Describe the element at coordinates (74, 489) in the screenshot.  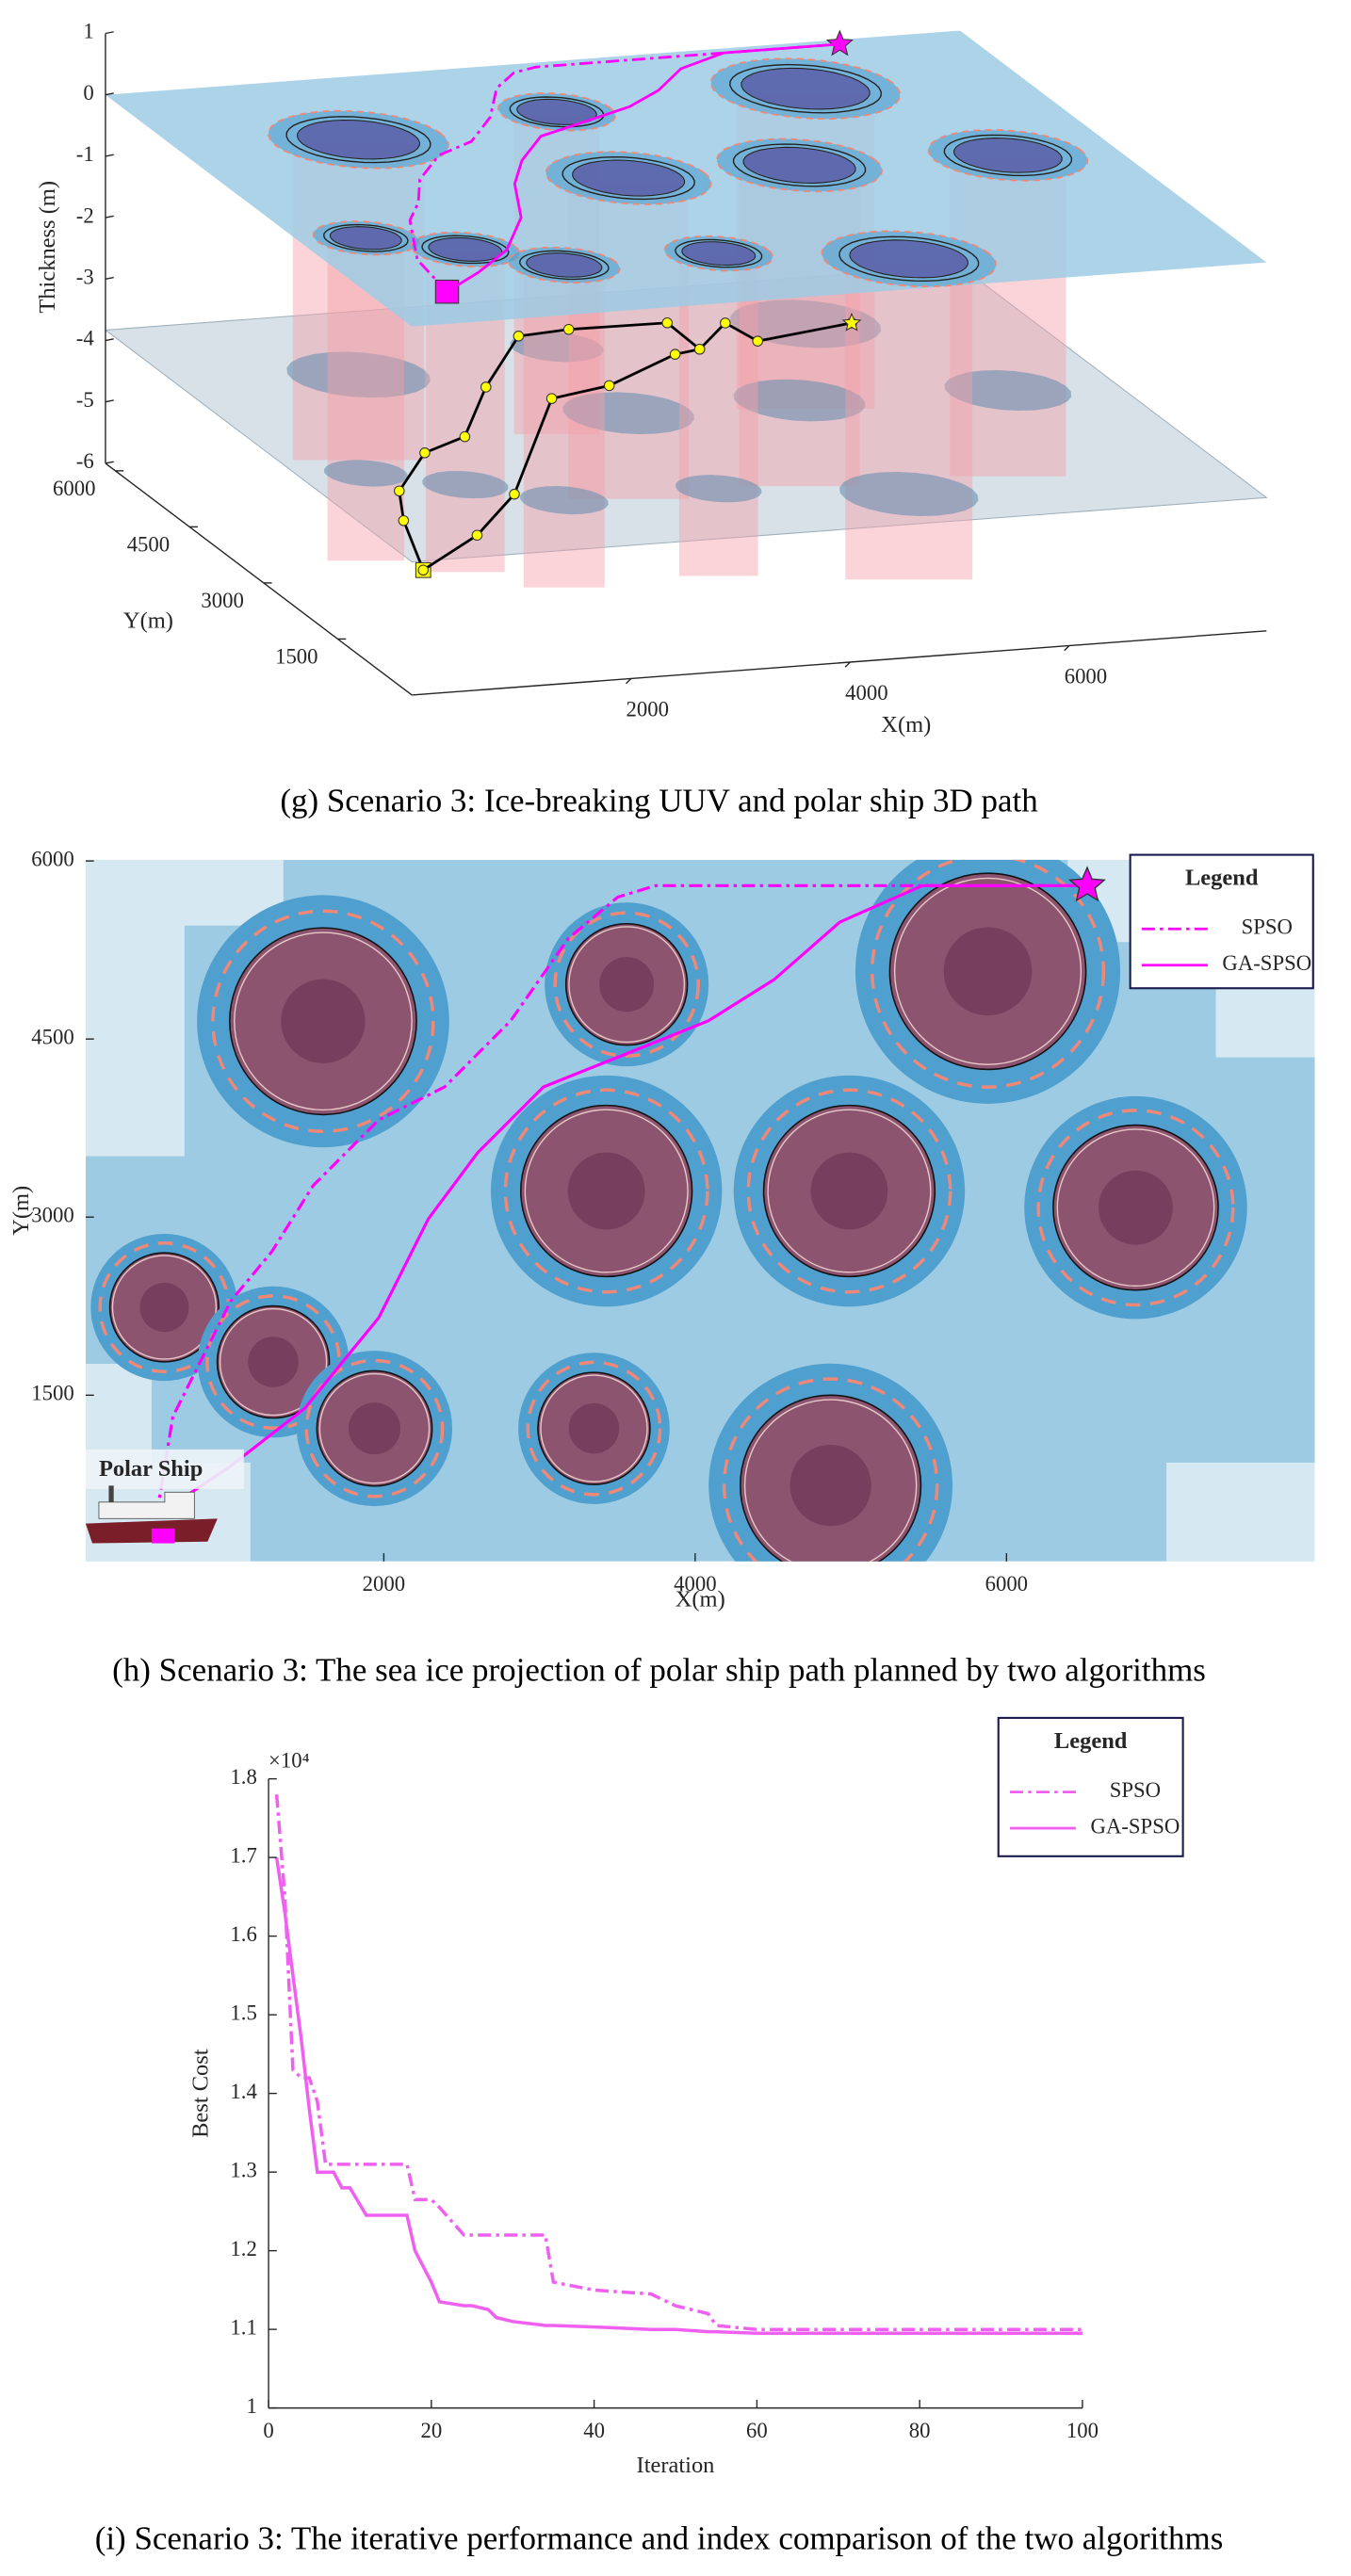
I see `y-tick-label: 6000` at that location.